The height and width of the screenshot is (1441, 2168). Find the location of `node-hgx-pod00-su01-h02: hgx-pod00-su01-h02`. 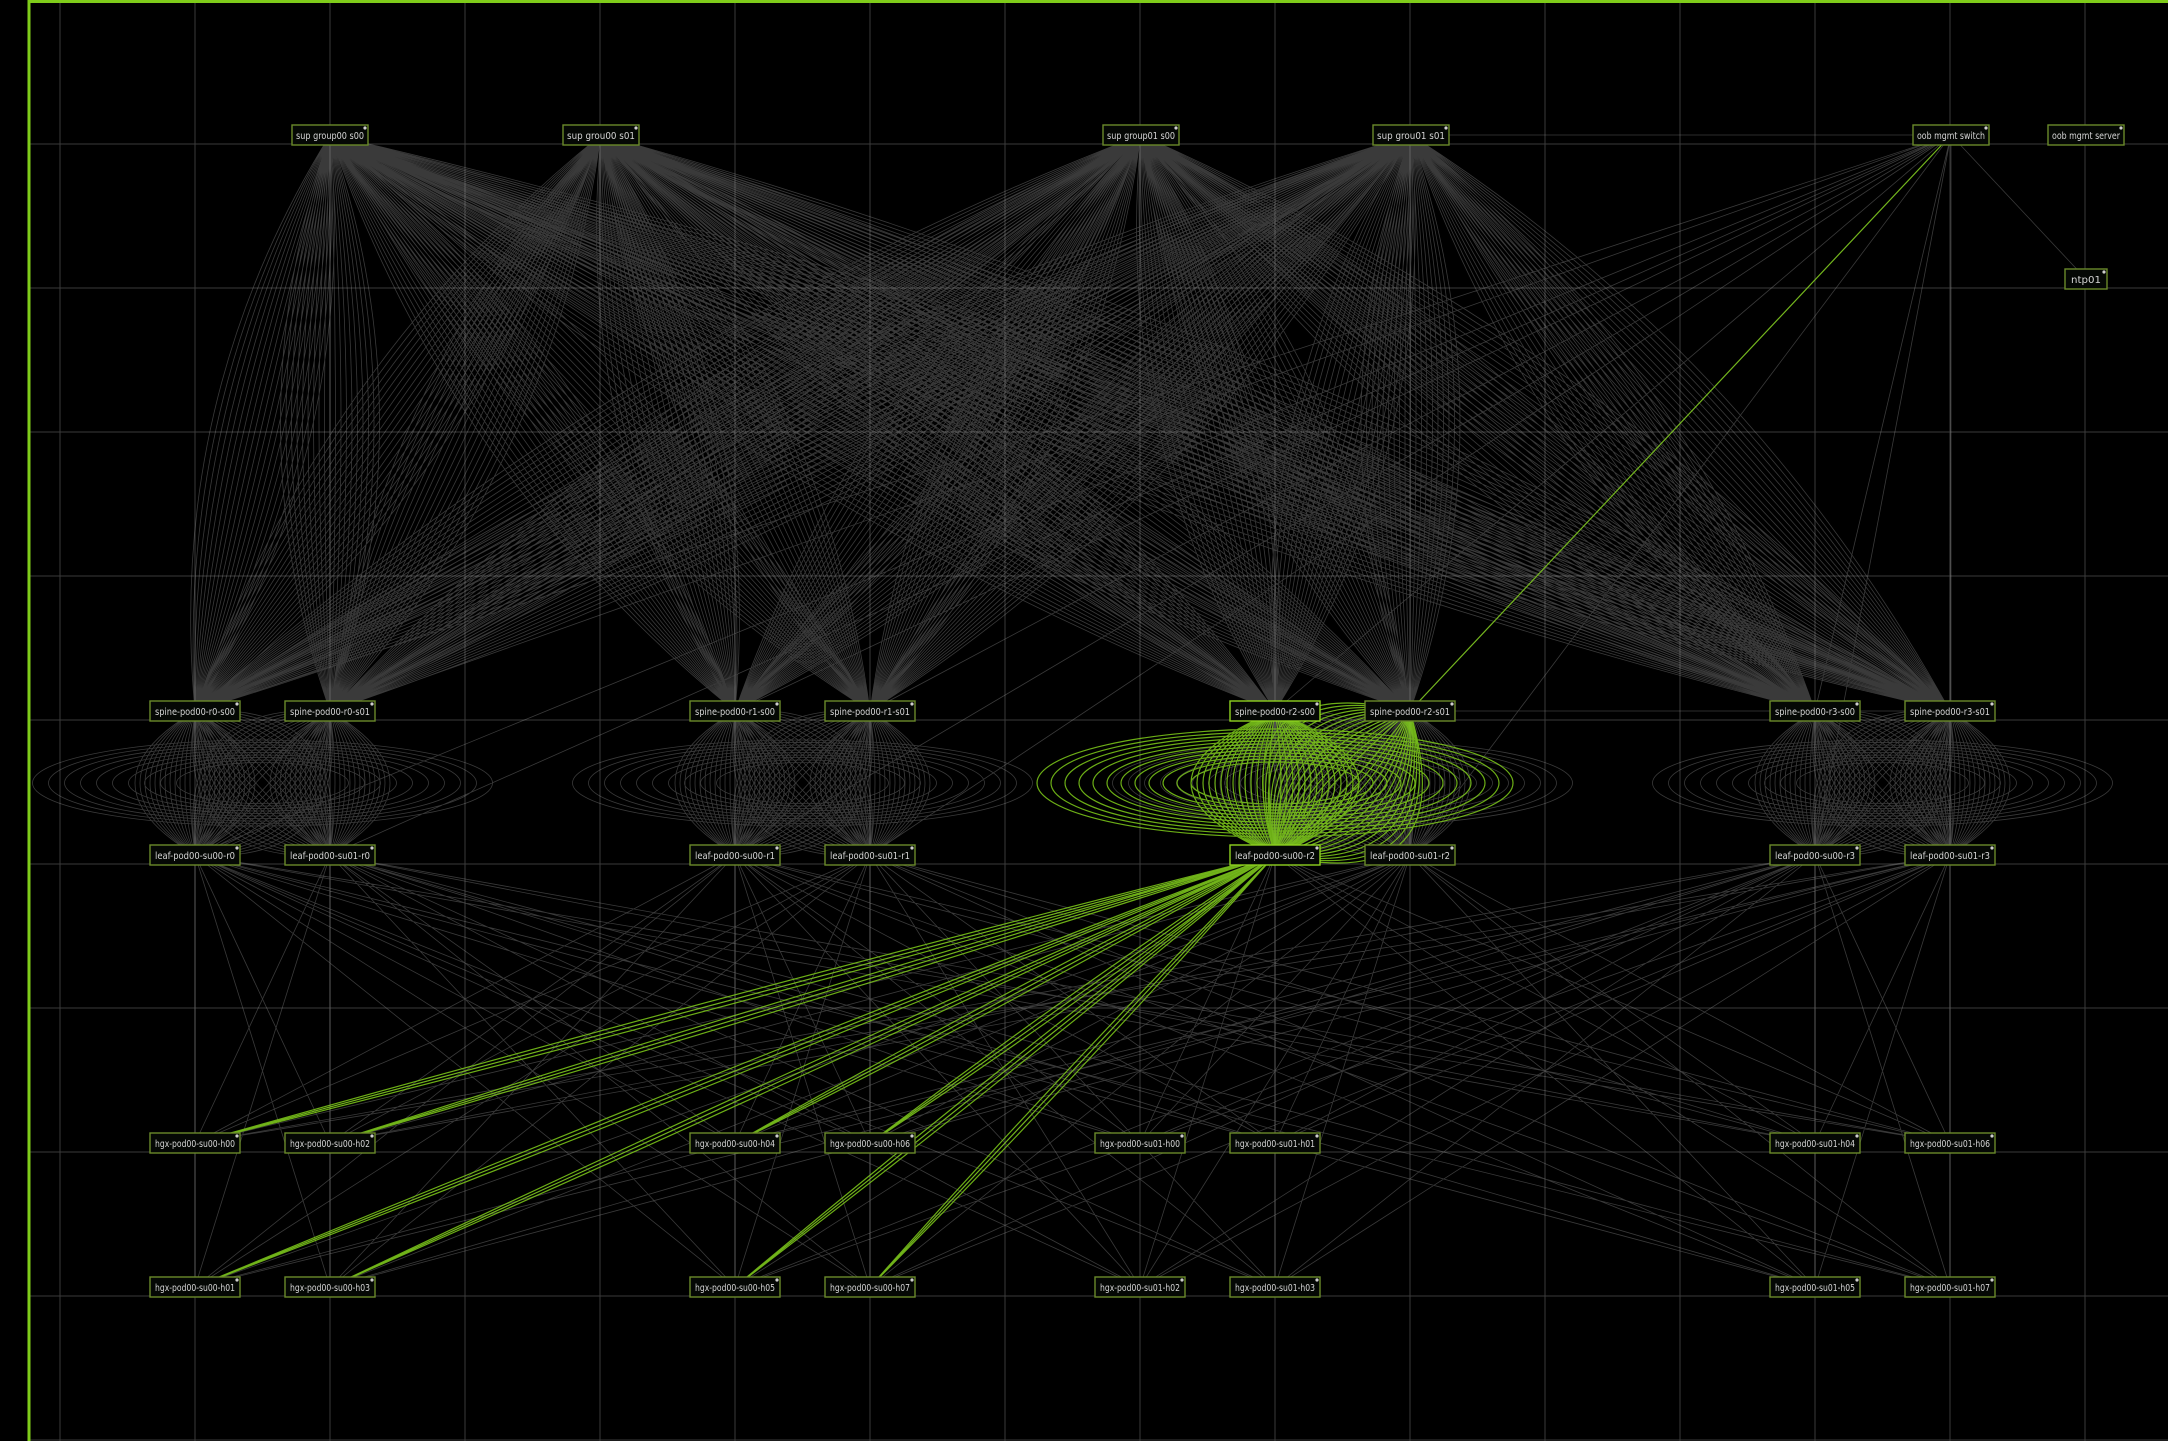

node-hgx-pod00-su01-h02: hgx-pod00-su01-h02 is located at coordinates (1140, 1287).